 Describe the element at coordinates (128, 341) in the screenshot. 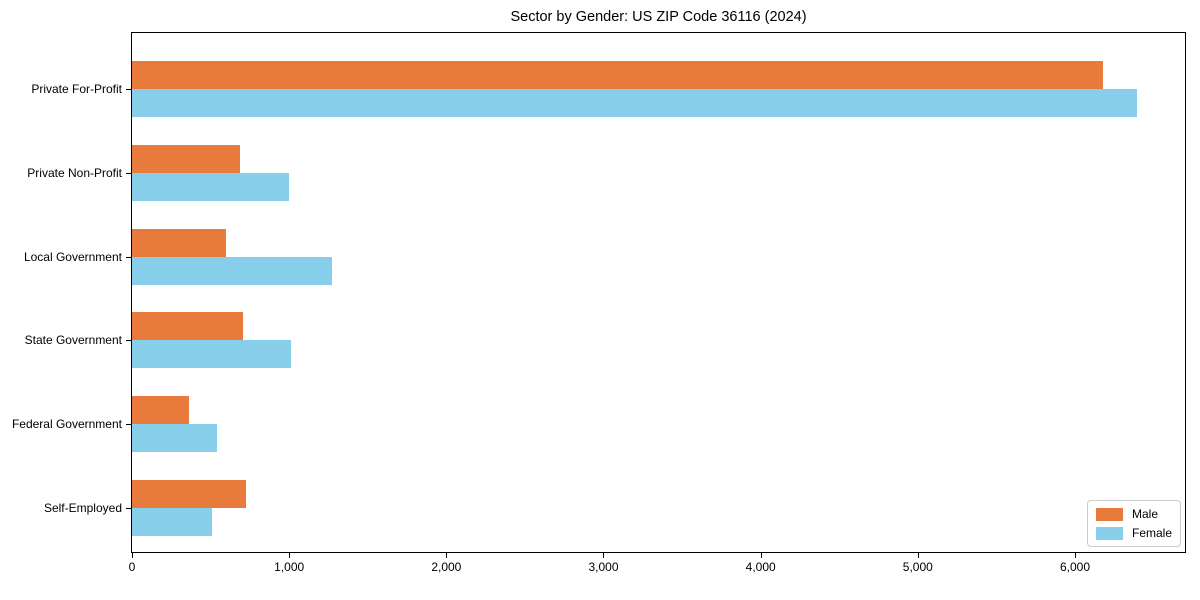

I see `y-tick-state-government` at that location.